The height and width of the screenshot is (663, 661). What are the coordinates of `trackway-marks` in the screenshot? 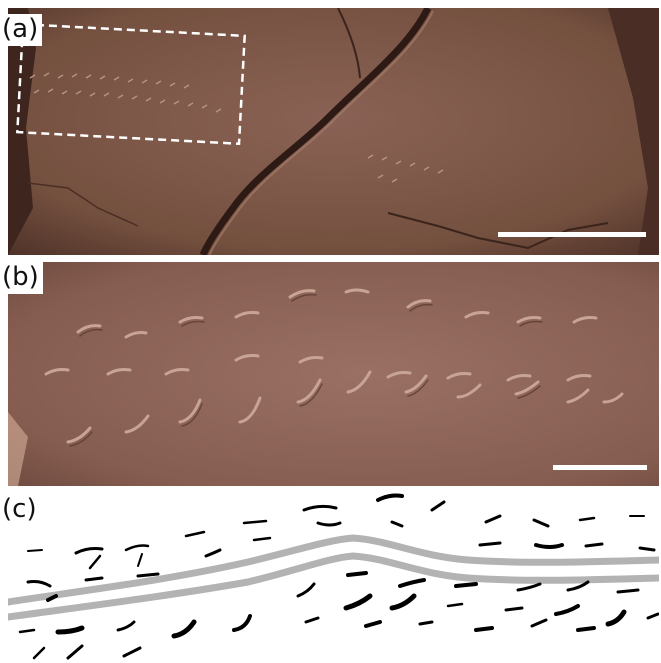 It's located at (236, 127).